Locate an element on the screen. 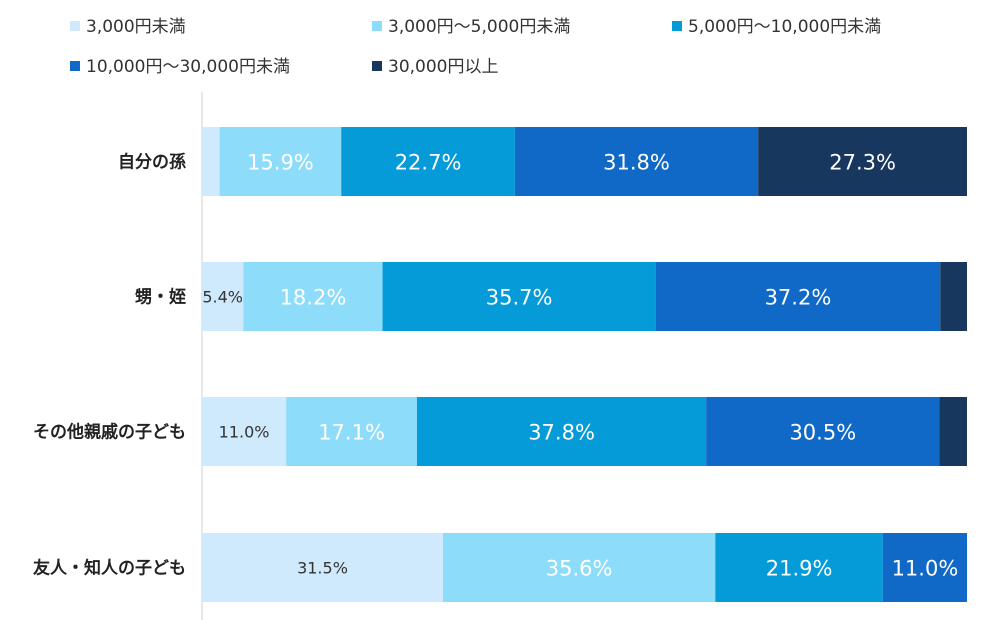 This screenshot has height=620, width=1000. category-label-1: 自分の孫 is located at coordinates (152, 162).